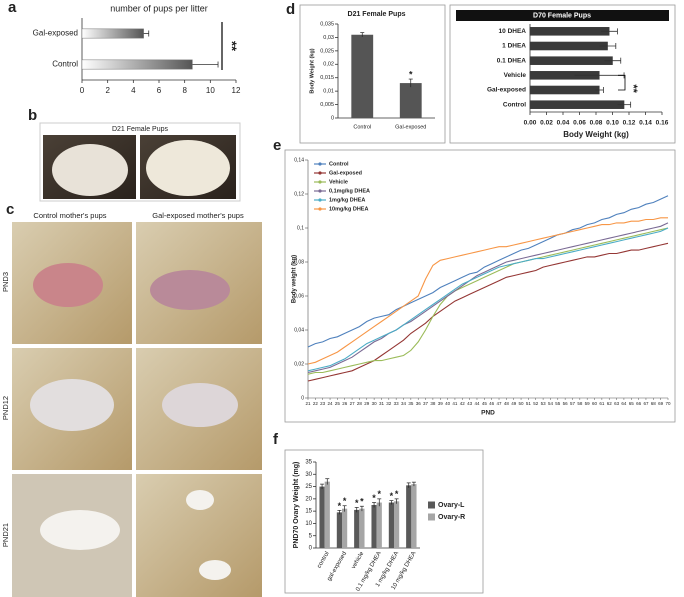  What do you see at coordinates (441, 403) in the screenshot?
I see `x-tick-label: 39` at bounding box center [441, 403].